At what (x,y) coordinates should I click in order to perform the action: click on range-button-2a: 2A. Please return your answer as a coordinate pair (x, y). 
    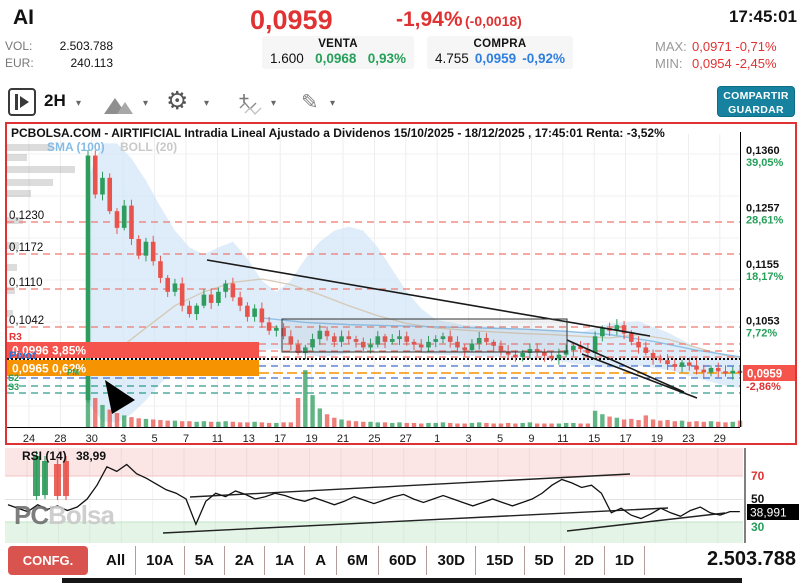
    Looking at the image, I should click on (245, 560).